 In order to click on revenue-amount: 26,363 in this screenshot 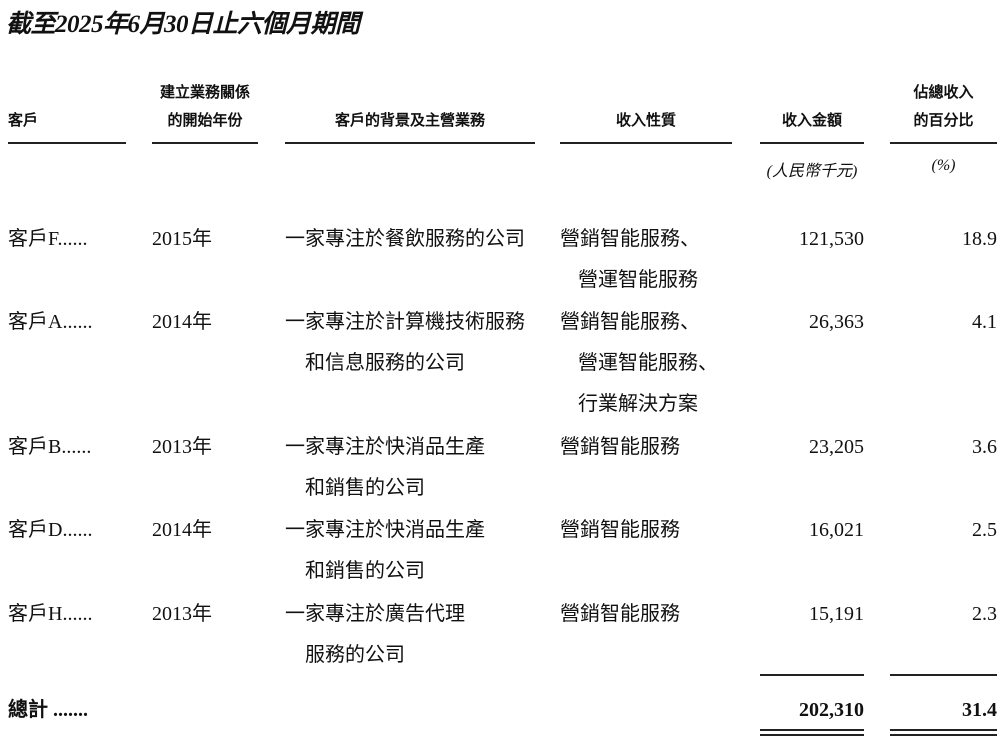, I will do `click(836, 322)`.